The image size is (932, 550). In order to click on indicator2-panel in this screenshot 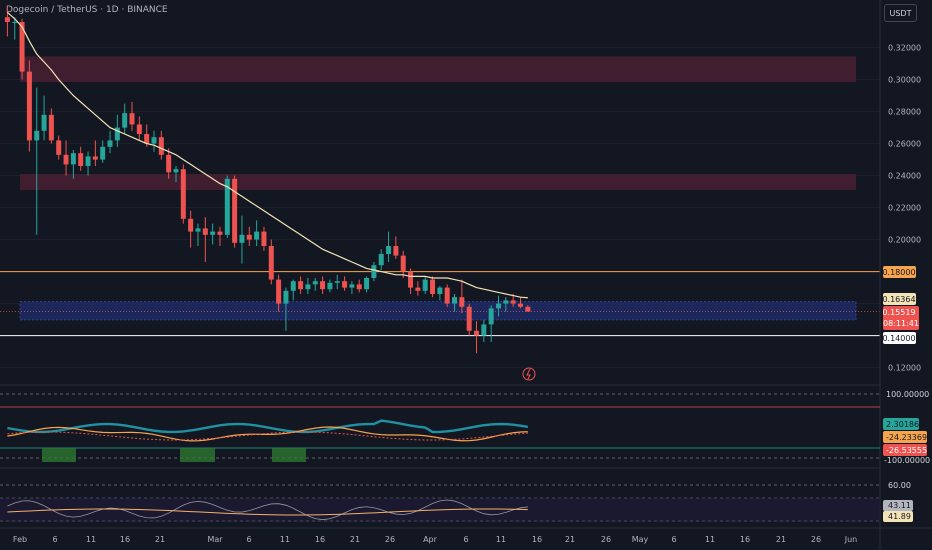, I will do `click(440, 503)`.